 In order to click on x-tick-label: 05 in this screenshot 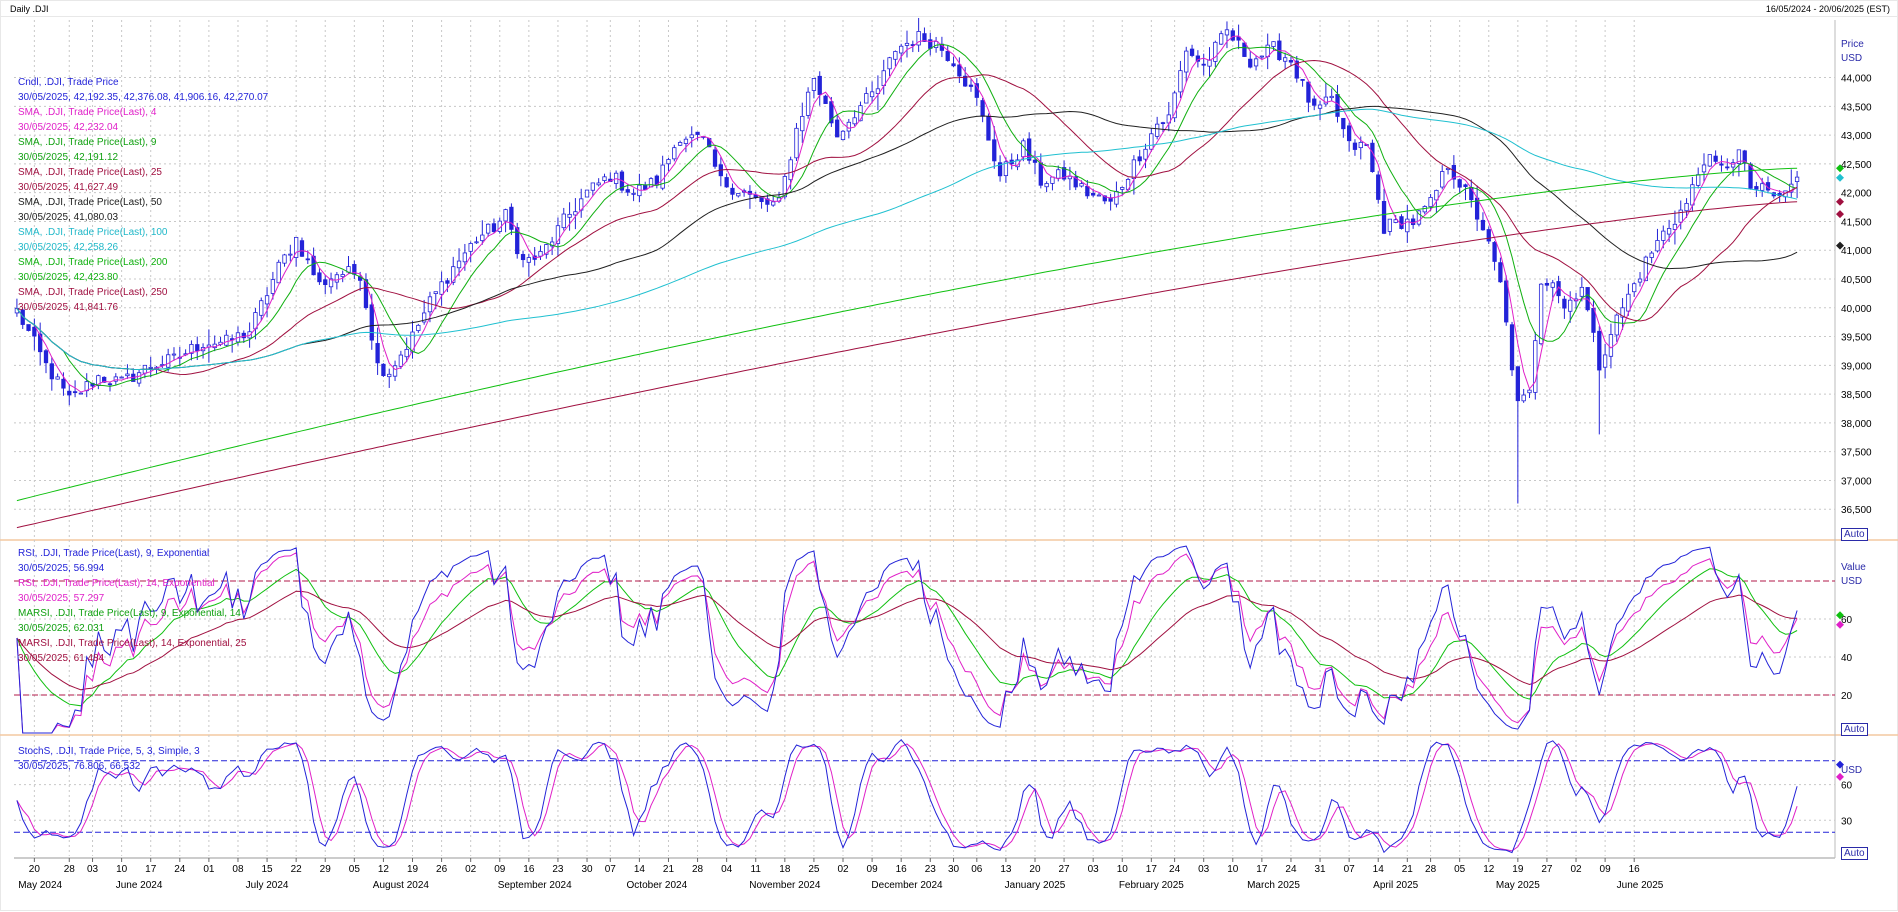, I will do `click(355, 869)`.